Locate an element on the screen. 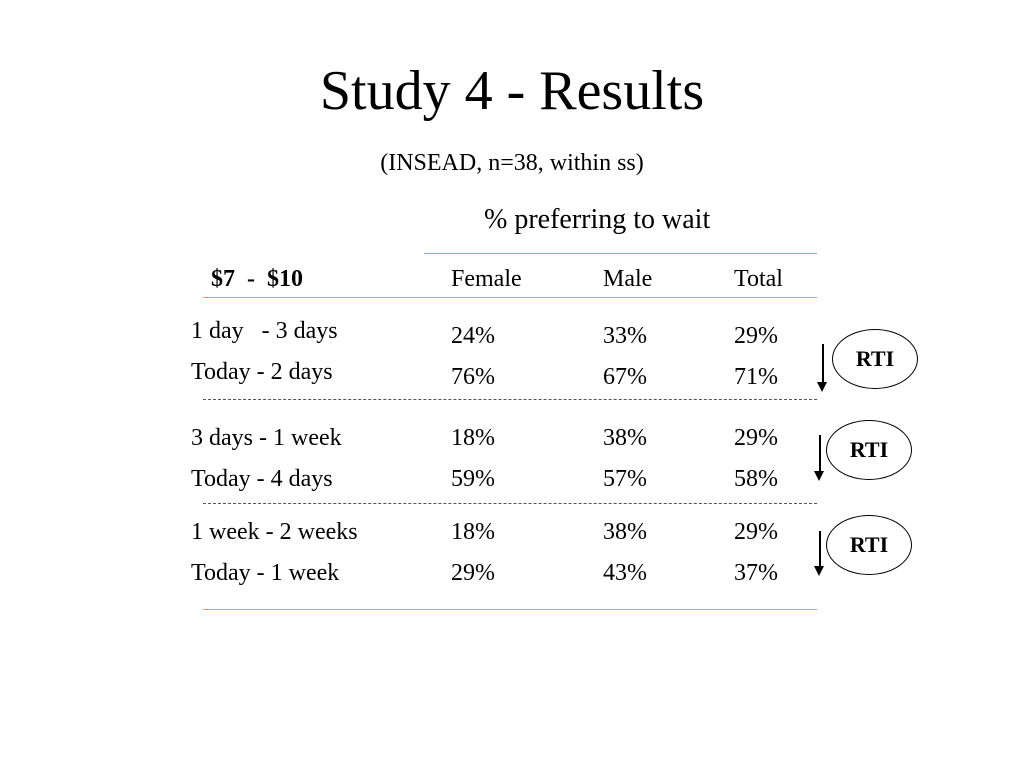  cell-male: 33% is located at coordinates (625, 336).